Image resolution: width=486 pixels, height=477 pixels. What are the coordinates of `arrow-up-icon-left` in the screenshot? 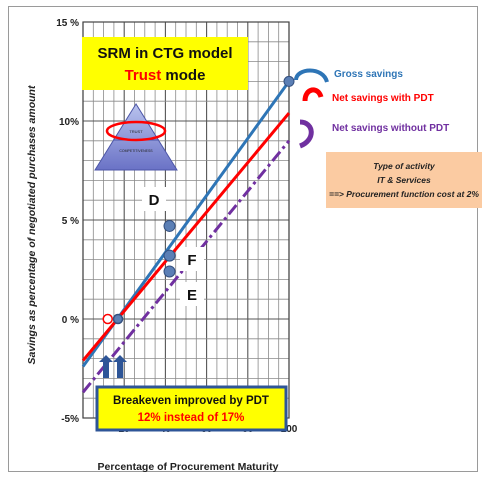 It's located at (106, 366).